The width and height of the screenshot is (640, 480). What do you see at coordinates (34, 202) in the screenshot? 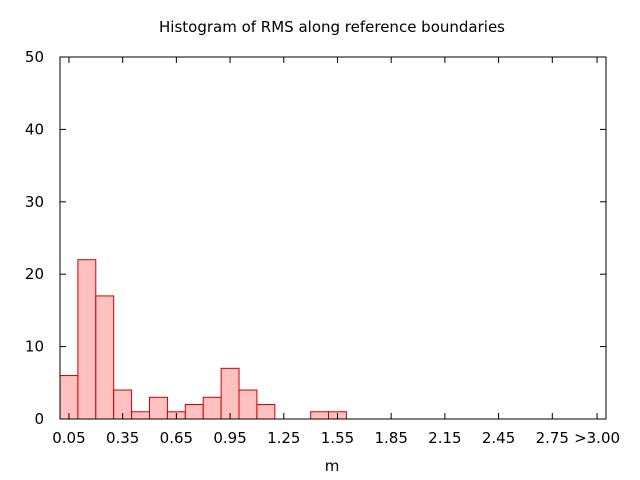
I see `y-tick-label: 30` at bounding box center [34, 202].